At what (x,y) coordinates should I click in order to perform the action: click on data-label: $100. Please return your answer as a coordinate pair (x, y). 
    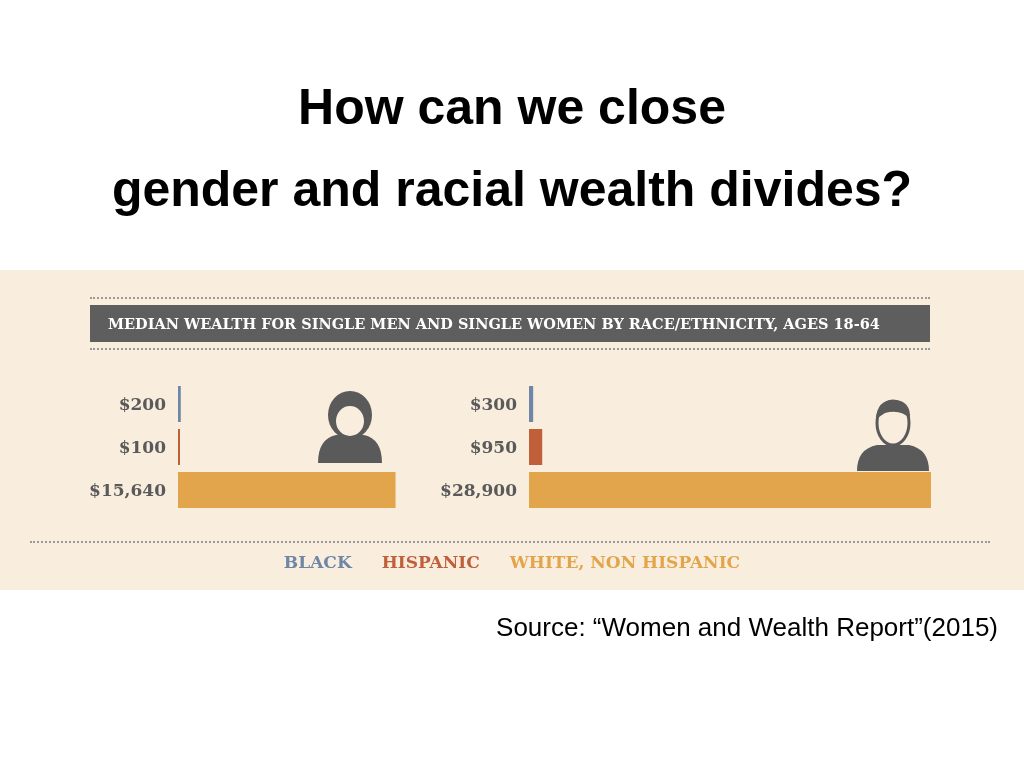
    Looking at the image, I should click on (142, 447).